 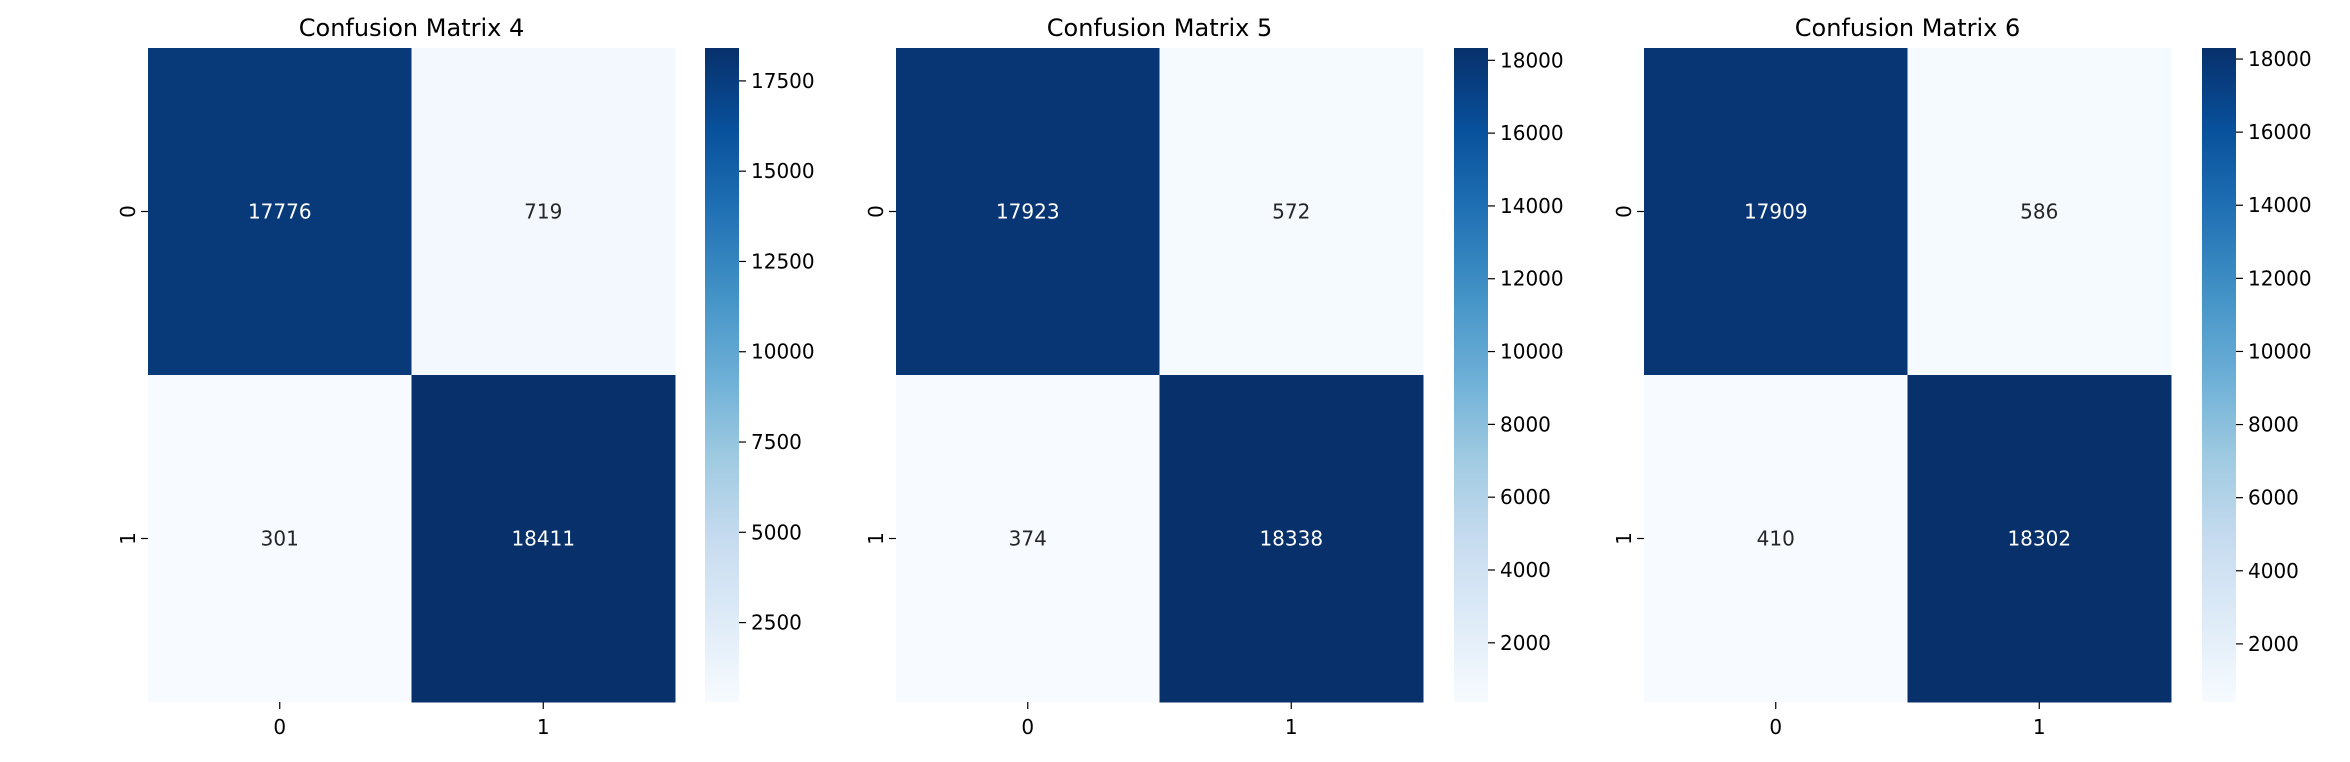 I want to click on cell-value-label: 17923, so click(x=1028, y=212).